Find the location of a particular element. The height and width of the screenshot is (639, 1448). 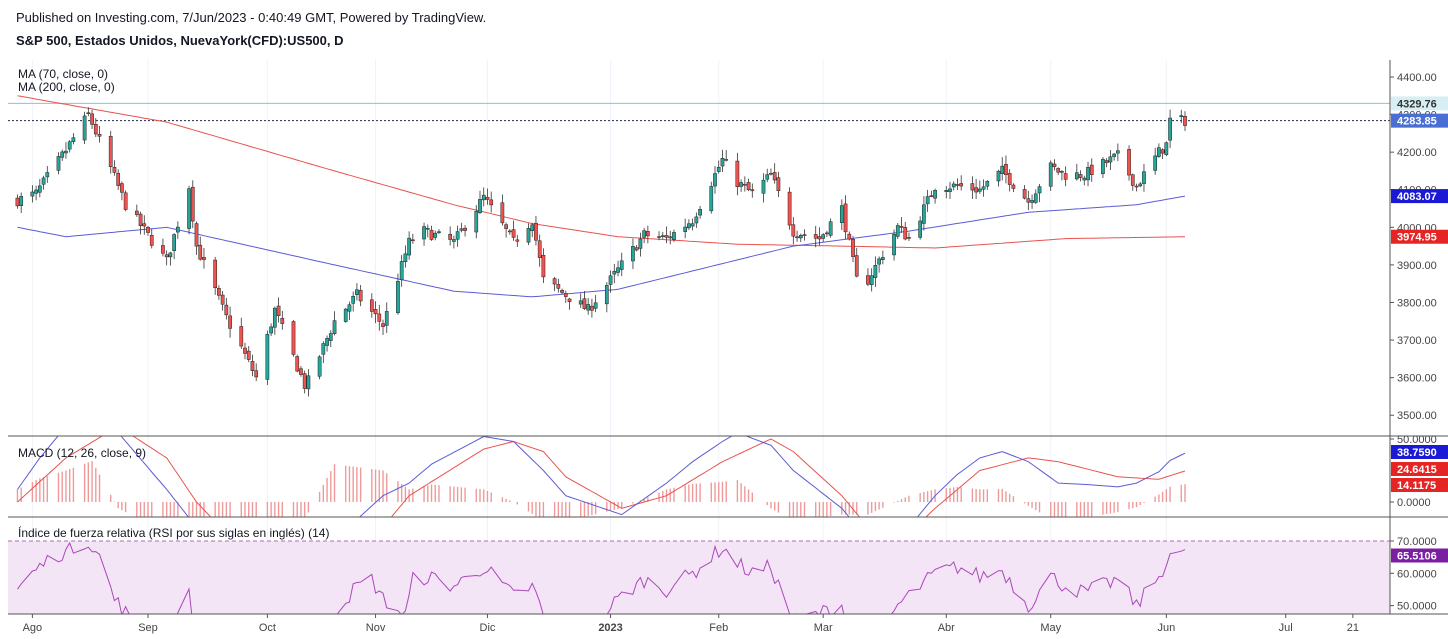

price-tick-label: 3900.00 is located at coordinates (1417, 266).